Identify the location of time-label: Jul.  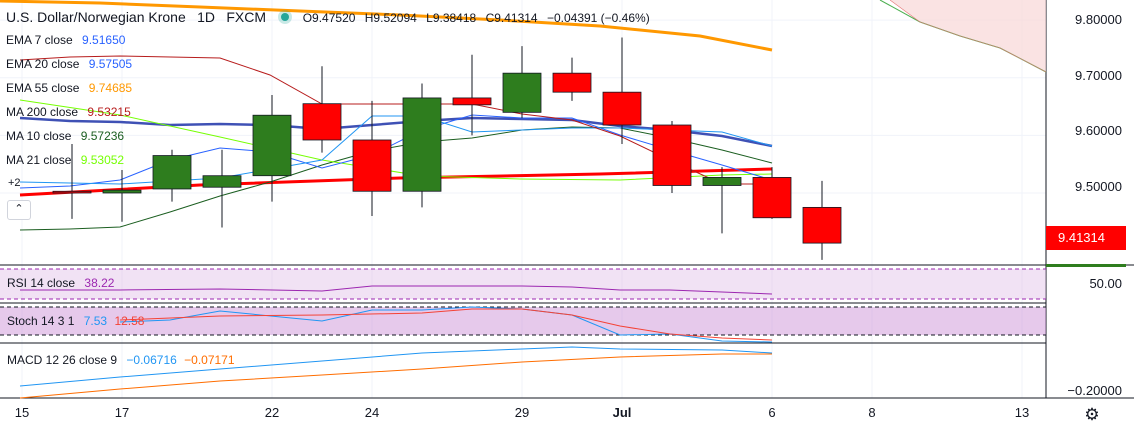
(622, 412).